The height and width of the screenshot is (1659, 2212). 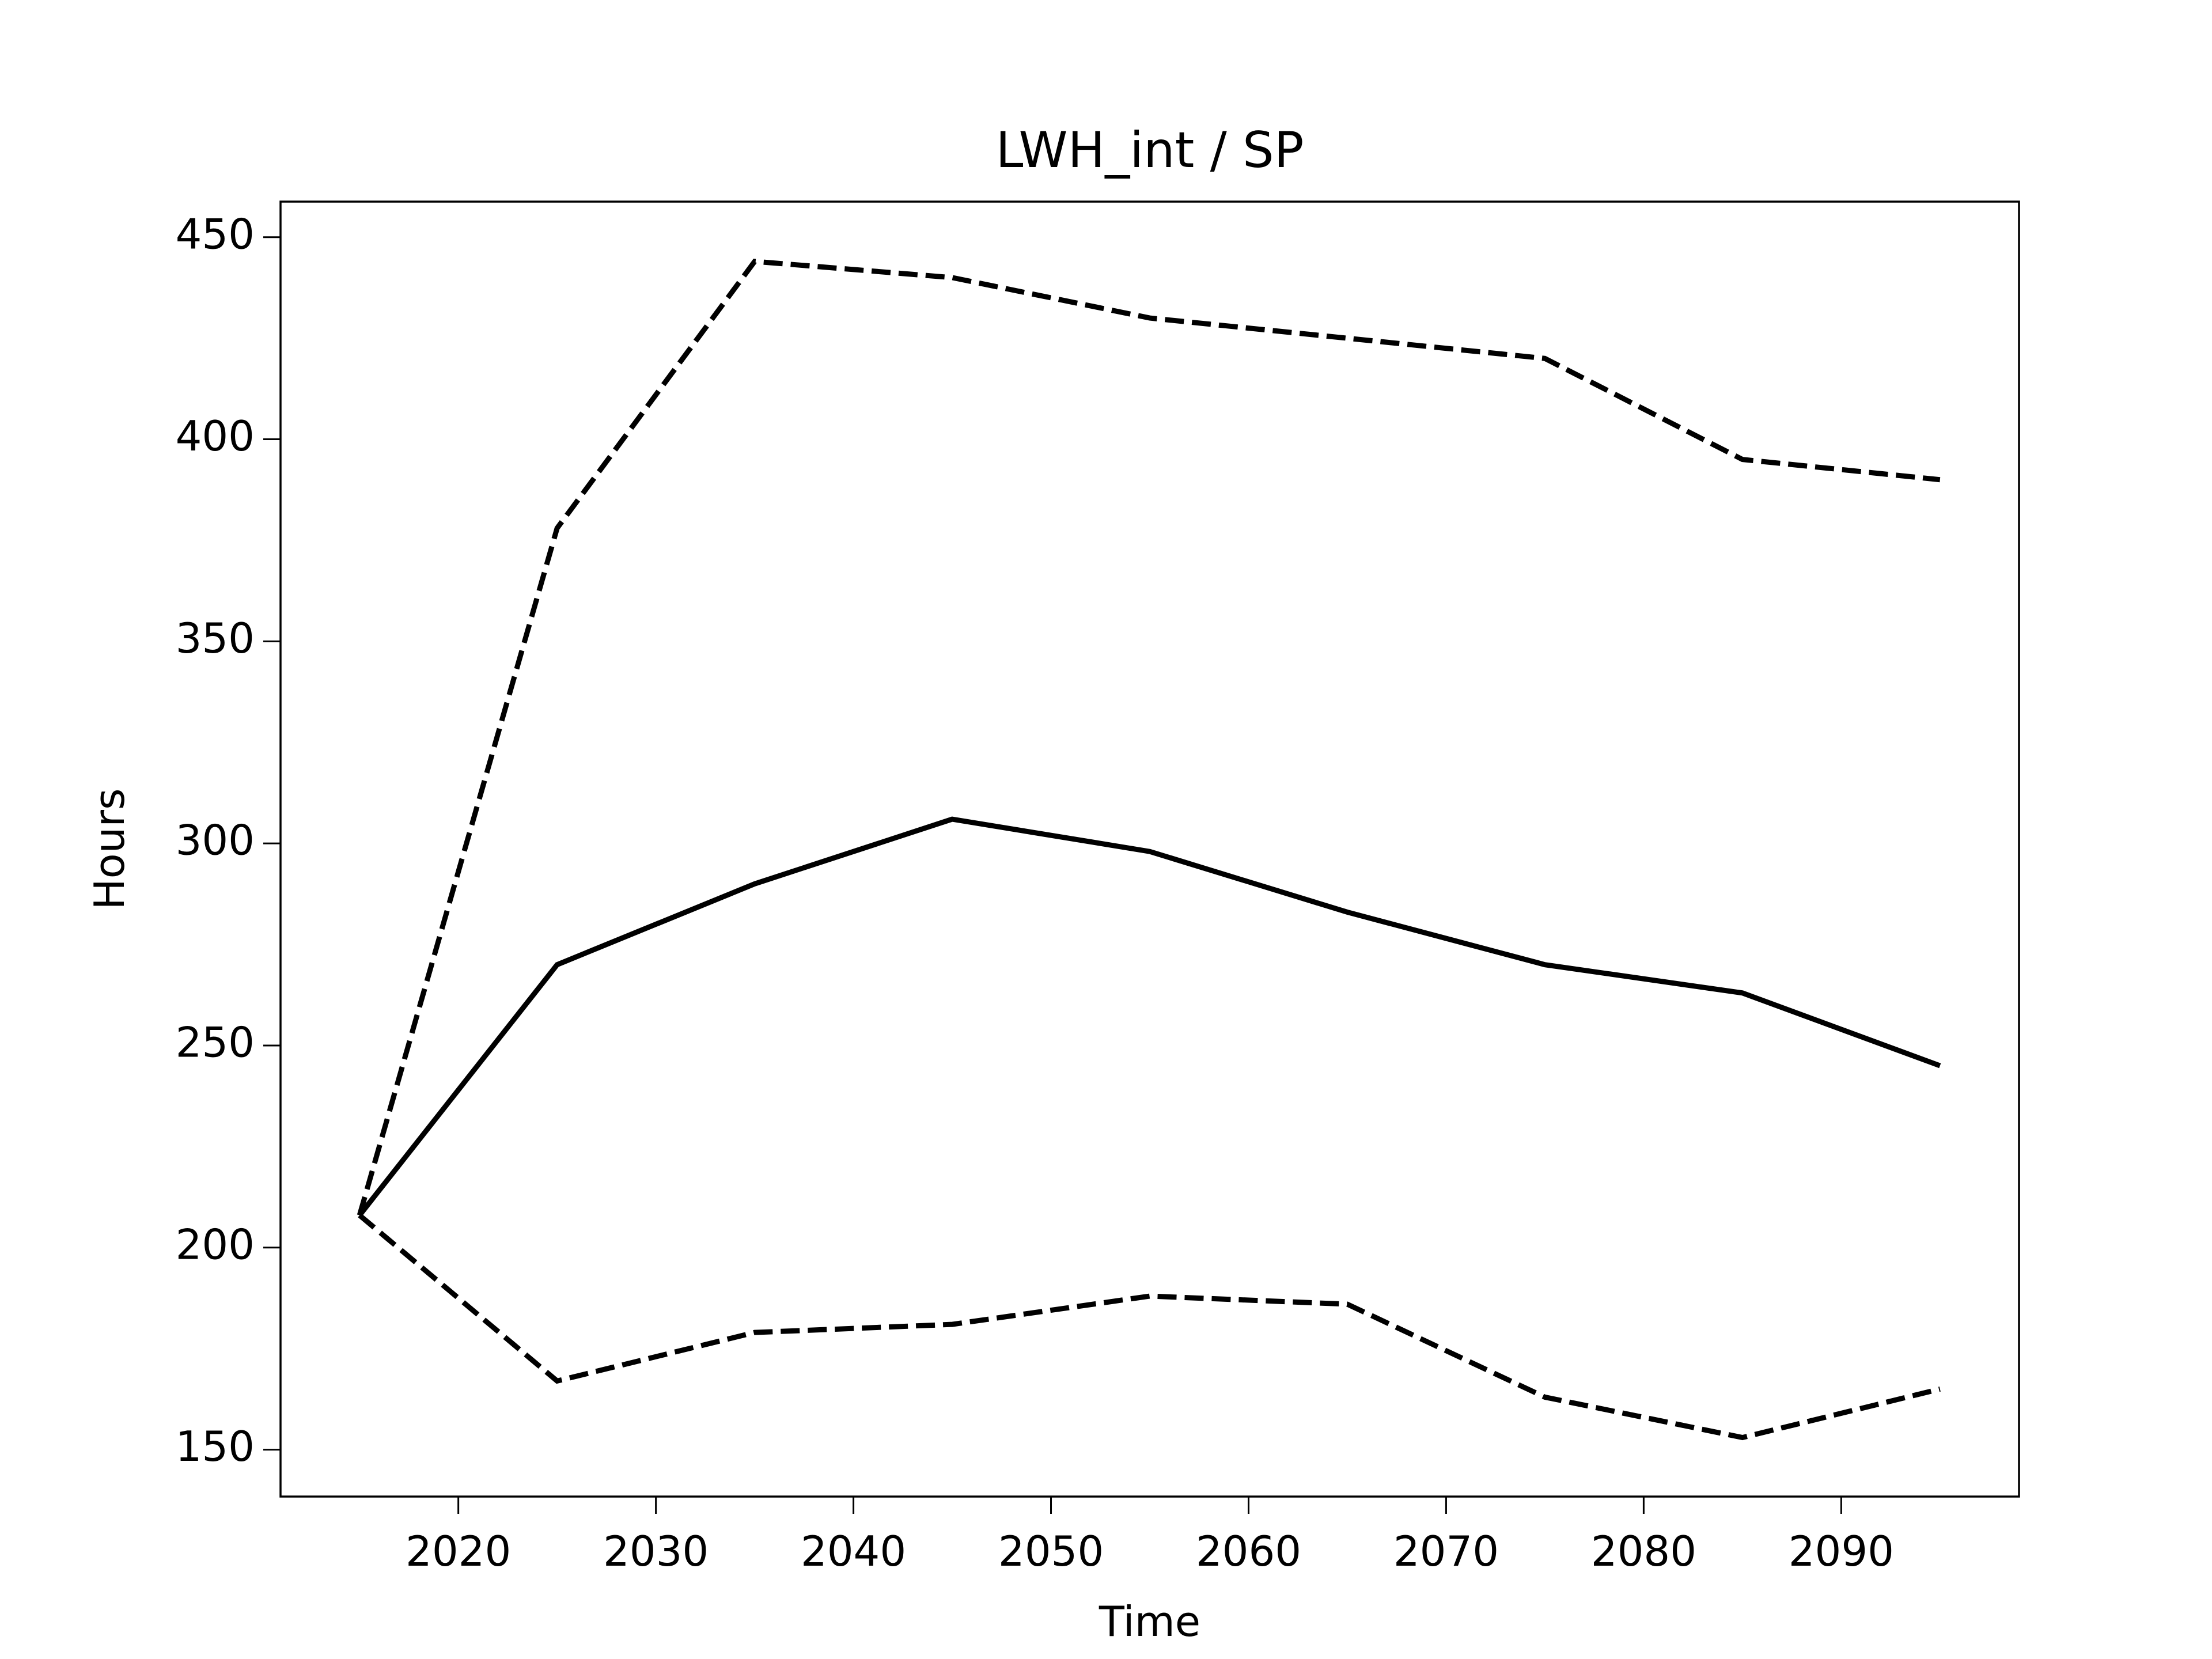 What do you see at coordinates (1149, 1621) in the screenshot?
I see `x-axis-label: Time` at bounding box center [1149, 1621].